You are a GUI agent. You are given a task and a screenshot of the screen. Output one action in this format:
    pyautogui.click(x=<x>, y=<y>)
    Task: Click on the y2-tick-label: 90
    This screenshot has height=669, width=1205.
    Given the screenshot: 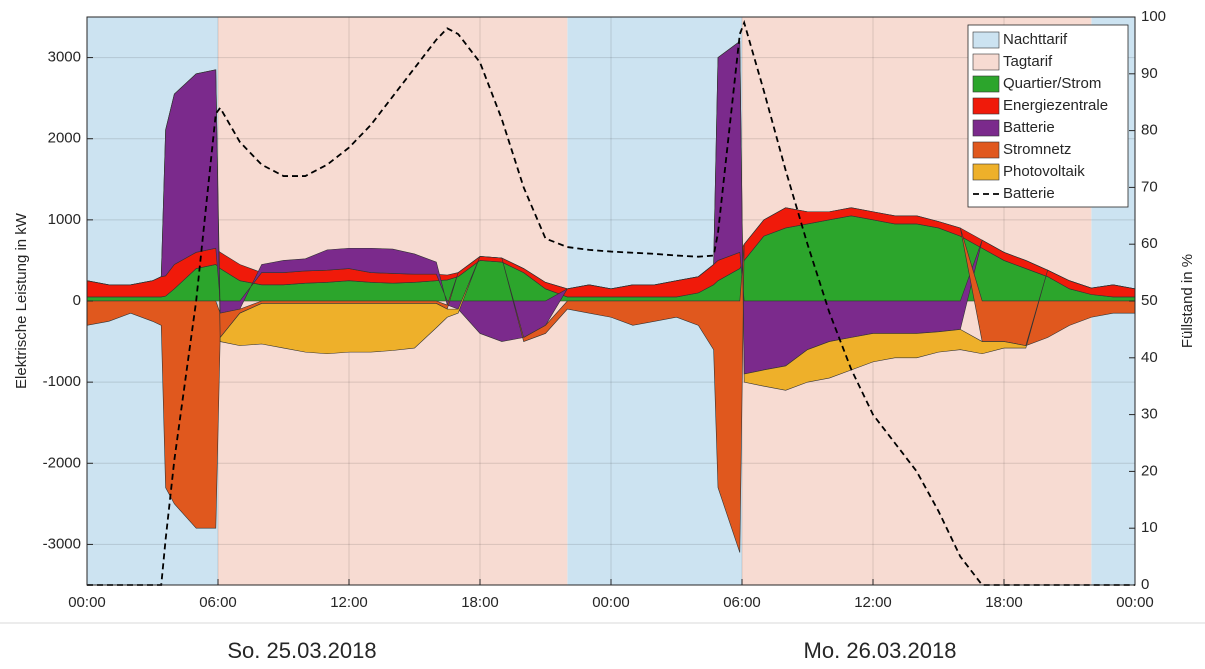 What is the action you would take?
    pyautogui.click(x=1149, y=73)
    